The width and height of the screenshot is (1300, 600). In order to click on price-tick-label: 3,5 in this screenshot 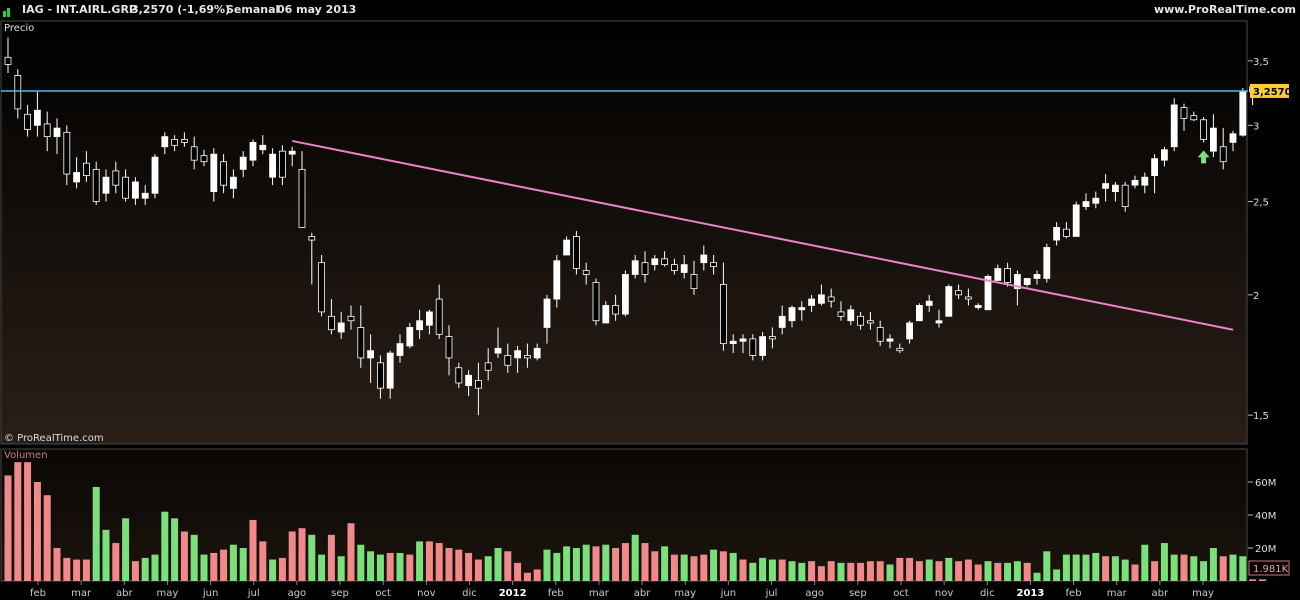, I will do `click(1261, 62)`.